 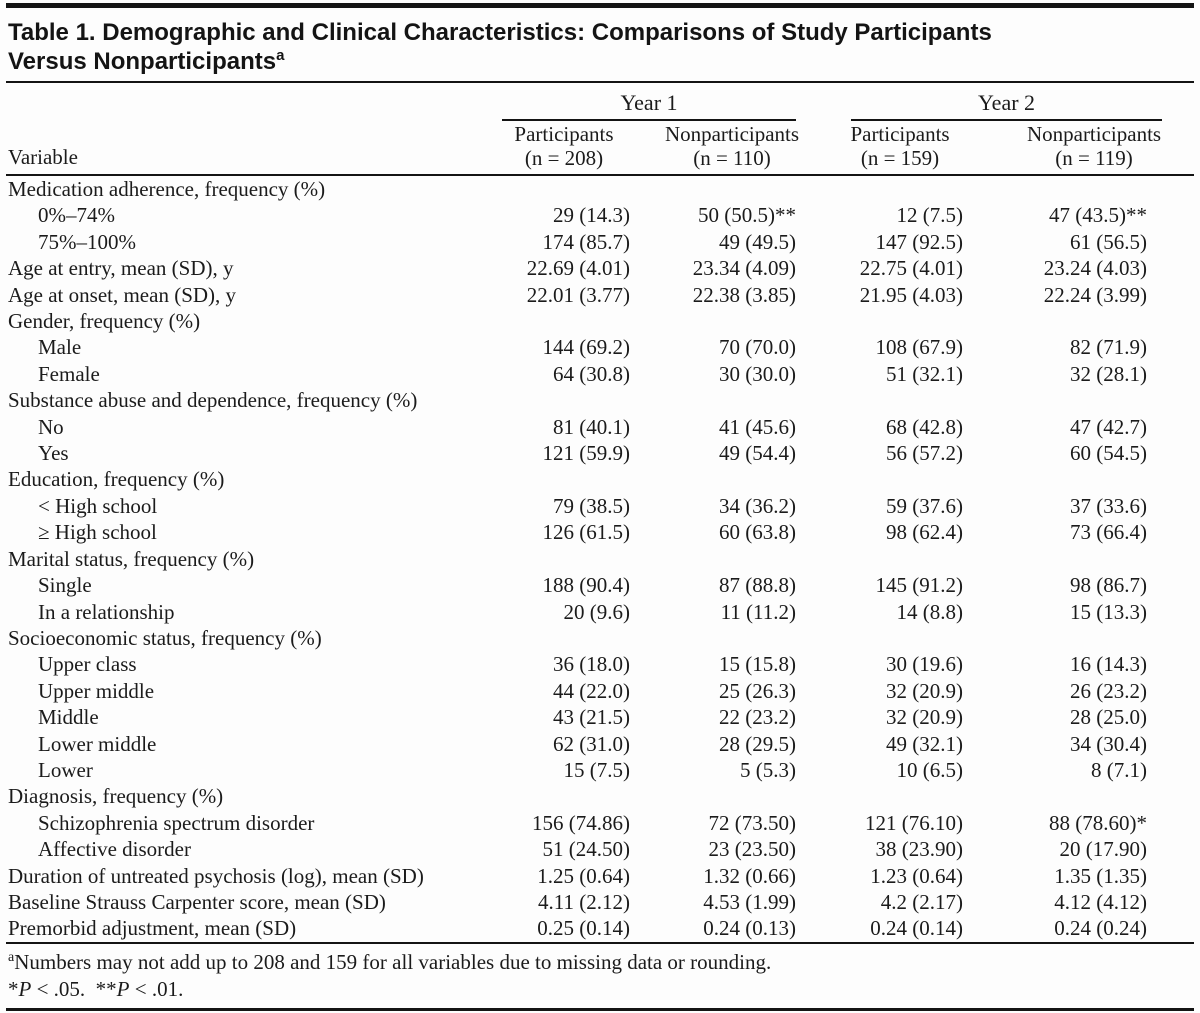 What do you see at coordinates (116, 796) in the screenshot?
I see `row-label: Diagnosis, frequency (%)` at bounding box center [116, 796].